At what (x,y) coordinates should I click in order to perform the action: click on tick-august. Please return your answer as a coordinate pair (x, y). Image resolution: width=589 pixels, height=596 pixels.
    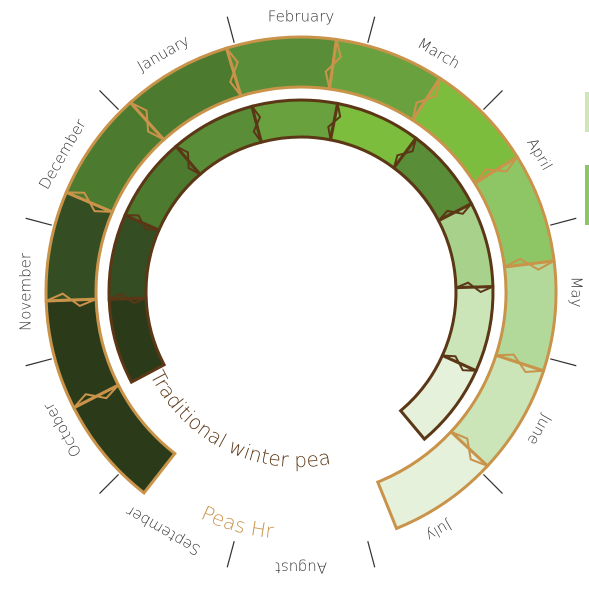
    Looking at the image, I should click on (371, 554).